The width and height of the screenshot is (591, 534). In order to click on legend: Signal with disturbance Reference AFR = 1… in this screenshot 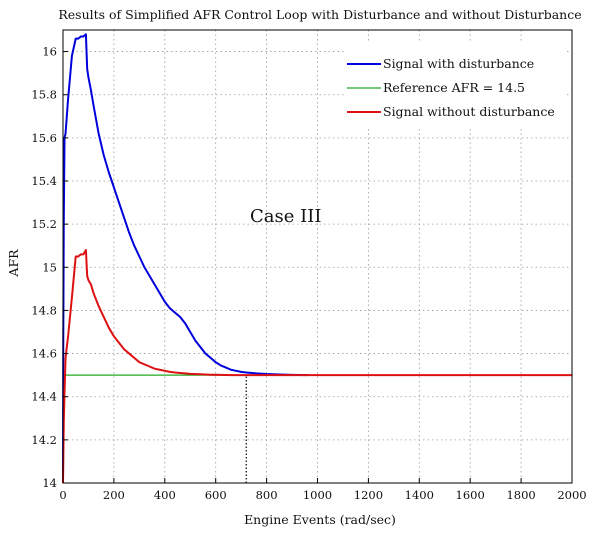, I will do `click(456, 85)`.